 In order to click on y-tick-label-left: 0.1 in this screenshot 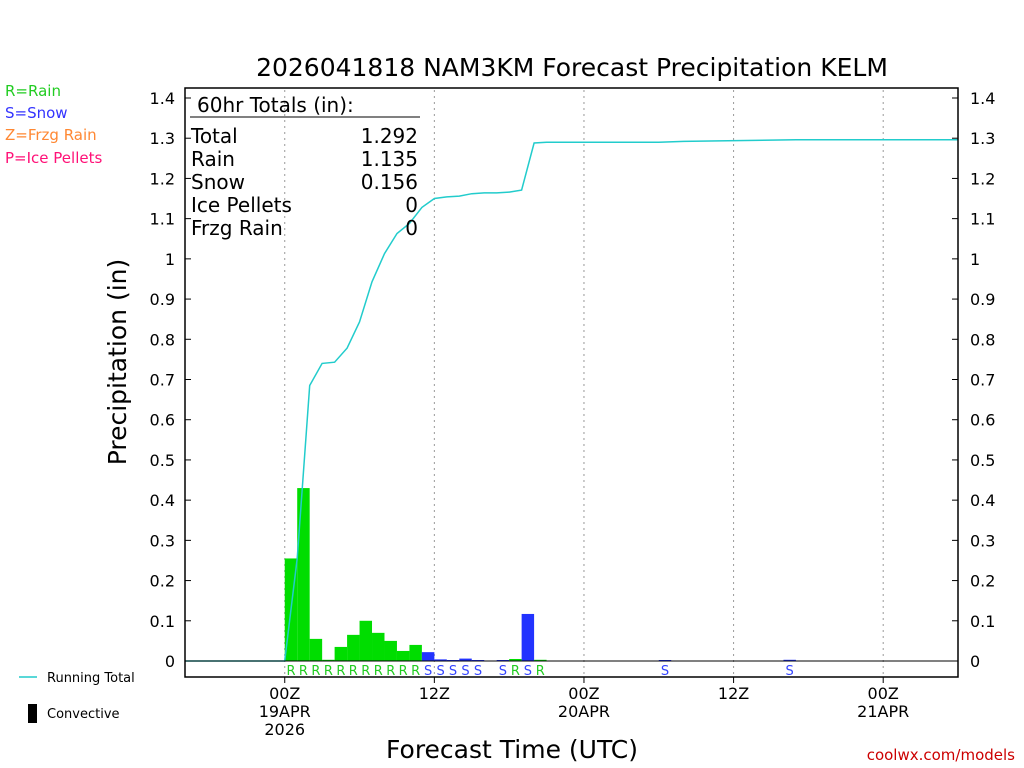, I will do `click(162, 621)`.